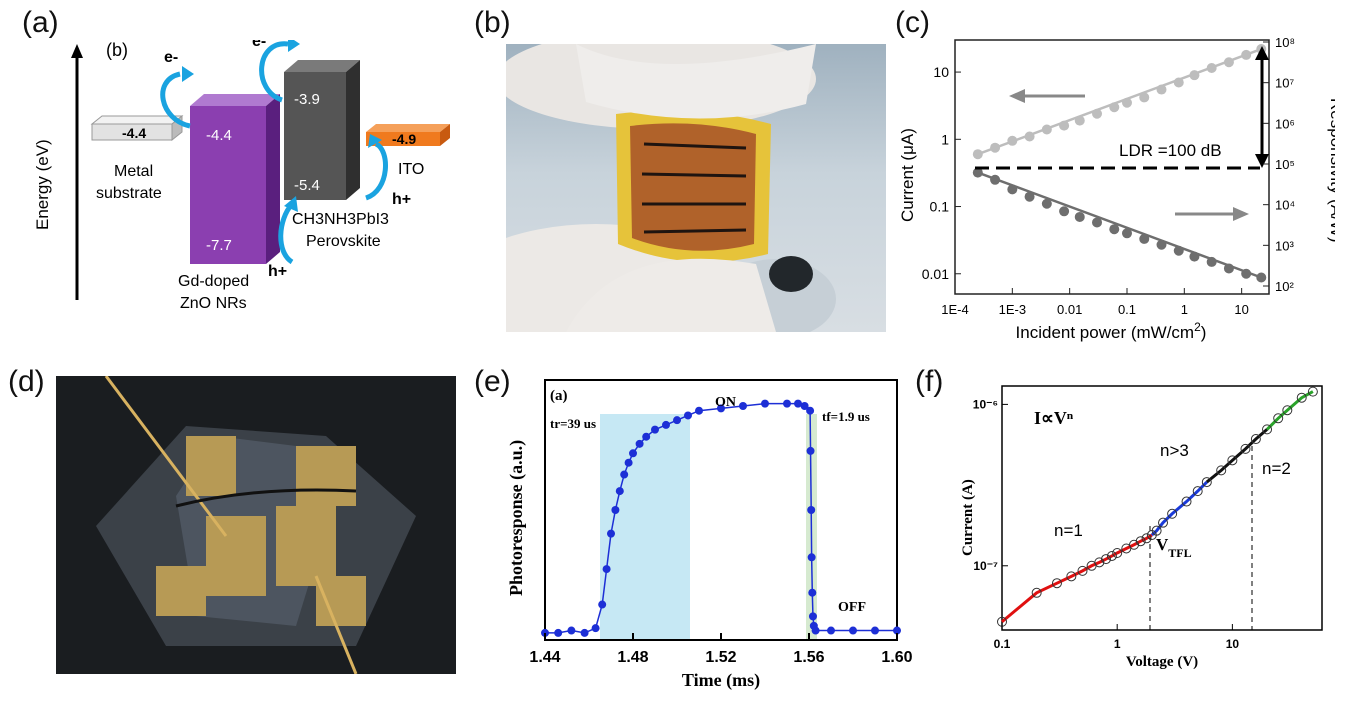  I want to click on hole-symbol-2: h+, so click(277, 271).